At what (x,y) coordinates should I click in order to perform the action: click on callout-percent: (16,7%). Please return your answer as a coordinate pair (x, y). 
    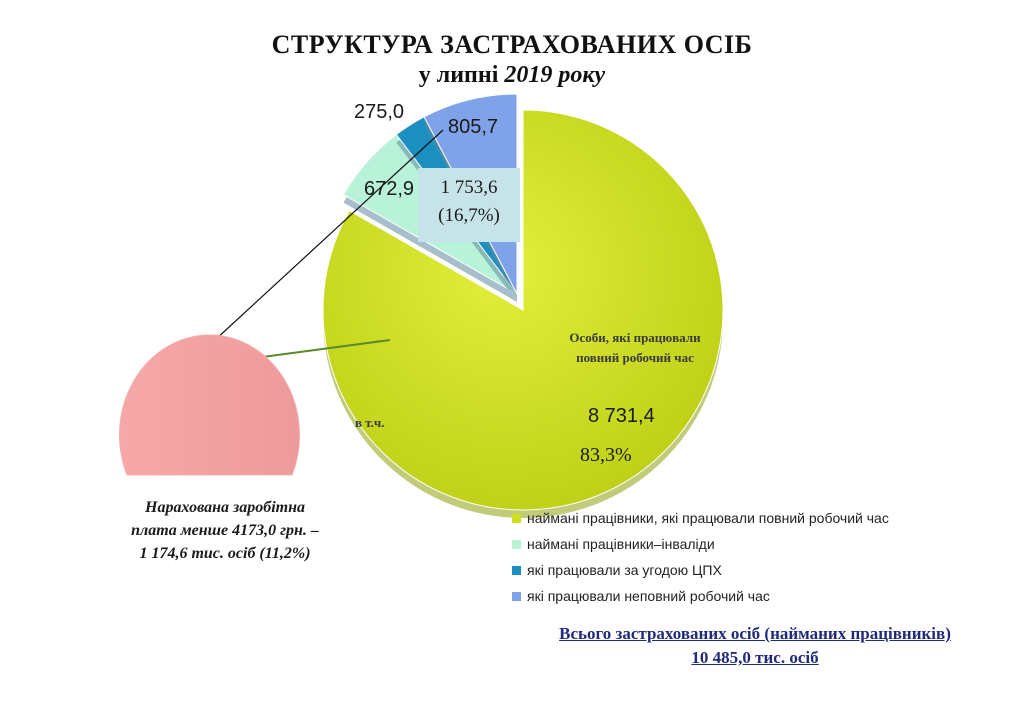
    Looking at the image, I should click on (469, 215).